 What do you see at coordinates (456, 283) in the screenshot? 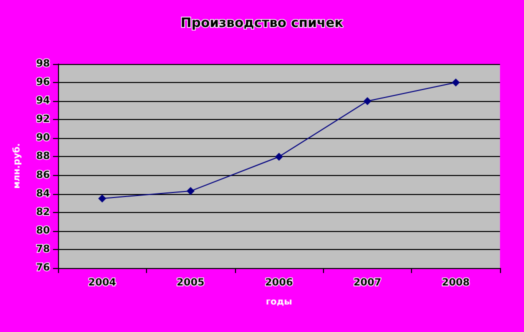
I see `x-tick-label: 2008` at bounding box center [456, 283].